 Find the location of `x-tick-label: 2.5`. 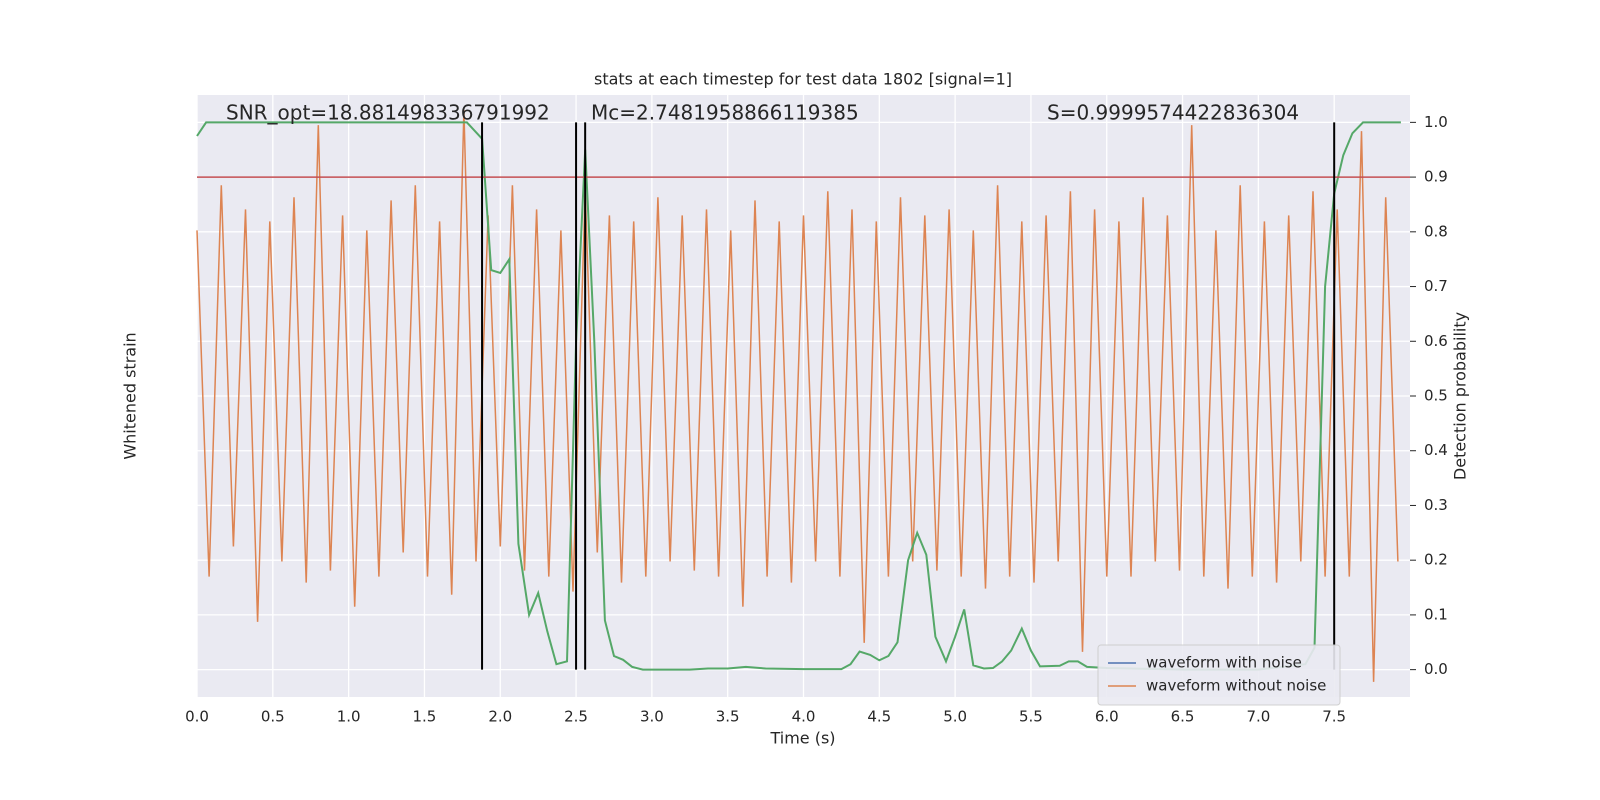

x-tick-label: 2.5 is located at coordinates (576, 717).